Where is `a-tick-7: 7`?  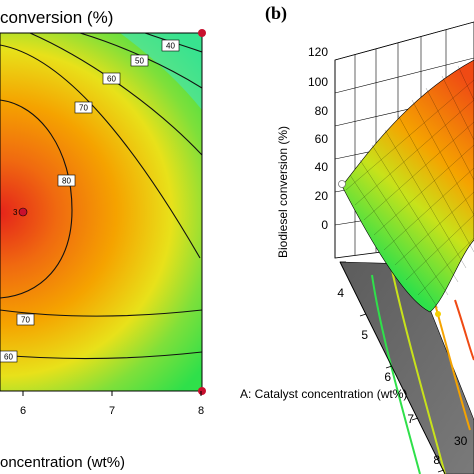
a-tick-7: 7 is located at coordinates (410, 419).